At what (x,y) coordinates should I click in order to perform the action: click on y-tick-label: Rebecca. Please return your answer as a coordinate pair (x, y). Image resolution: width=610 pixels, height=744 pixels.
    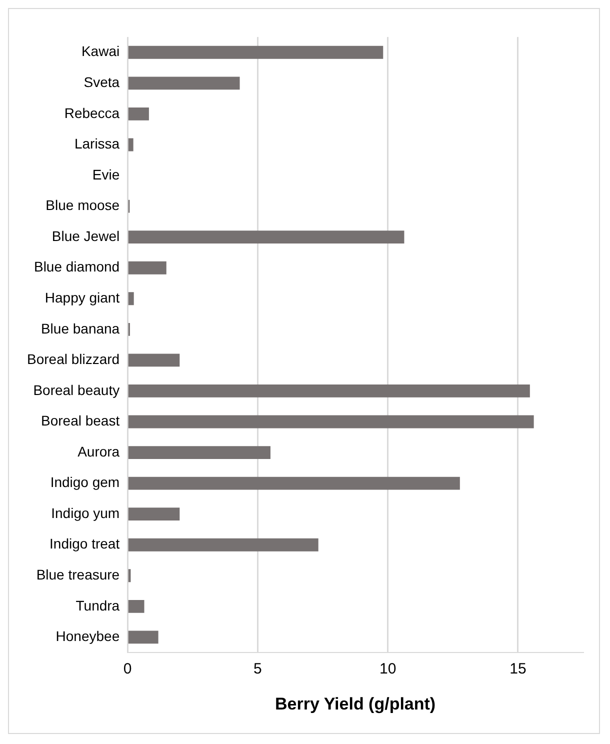
    Looking at the image, I should click on (92, 112).